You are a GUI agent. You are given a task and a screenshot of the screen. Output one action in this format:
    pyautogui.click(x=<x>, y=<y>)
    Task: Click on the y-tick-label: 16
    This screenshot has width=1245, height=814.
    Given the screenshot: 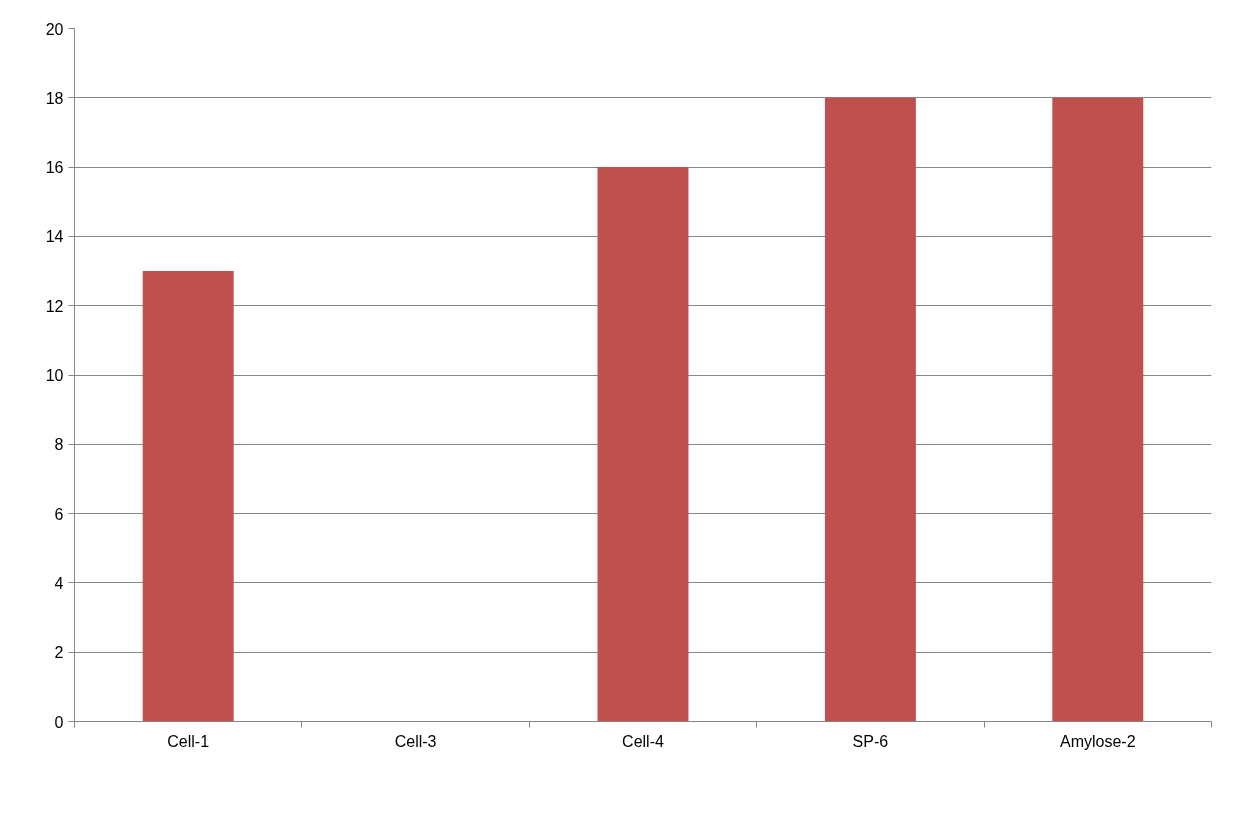 What is the action you would take?
    pyautogui.click(x=54, y=168)
    